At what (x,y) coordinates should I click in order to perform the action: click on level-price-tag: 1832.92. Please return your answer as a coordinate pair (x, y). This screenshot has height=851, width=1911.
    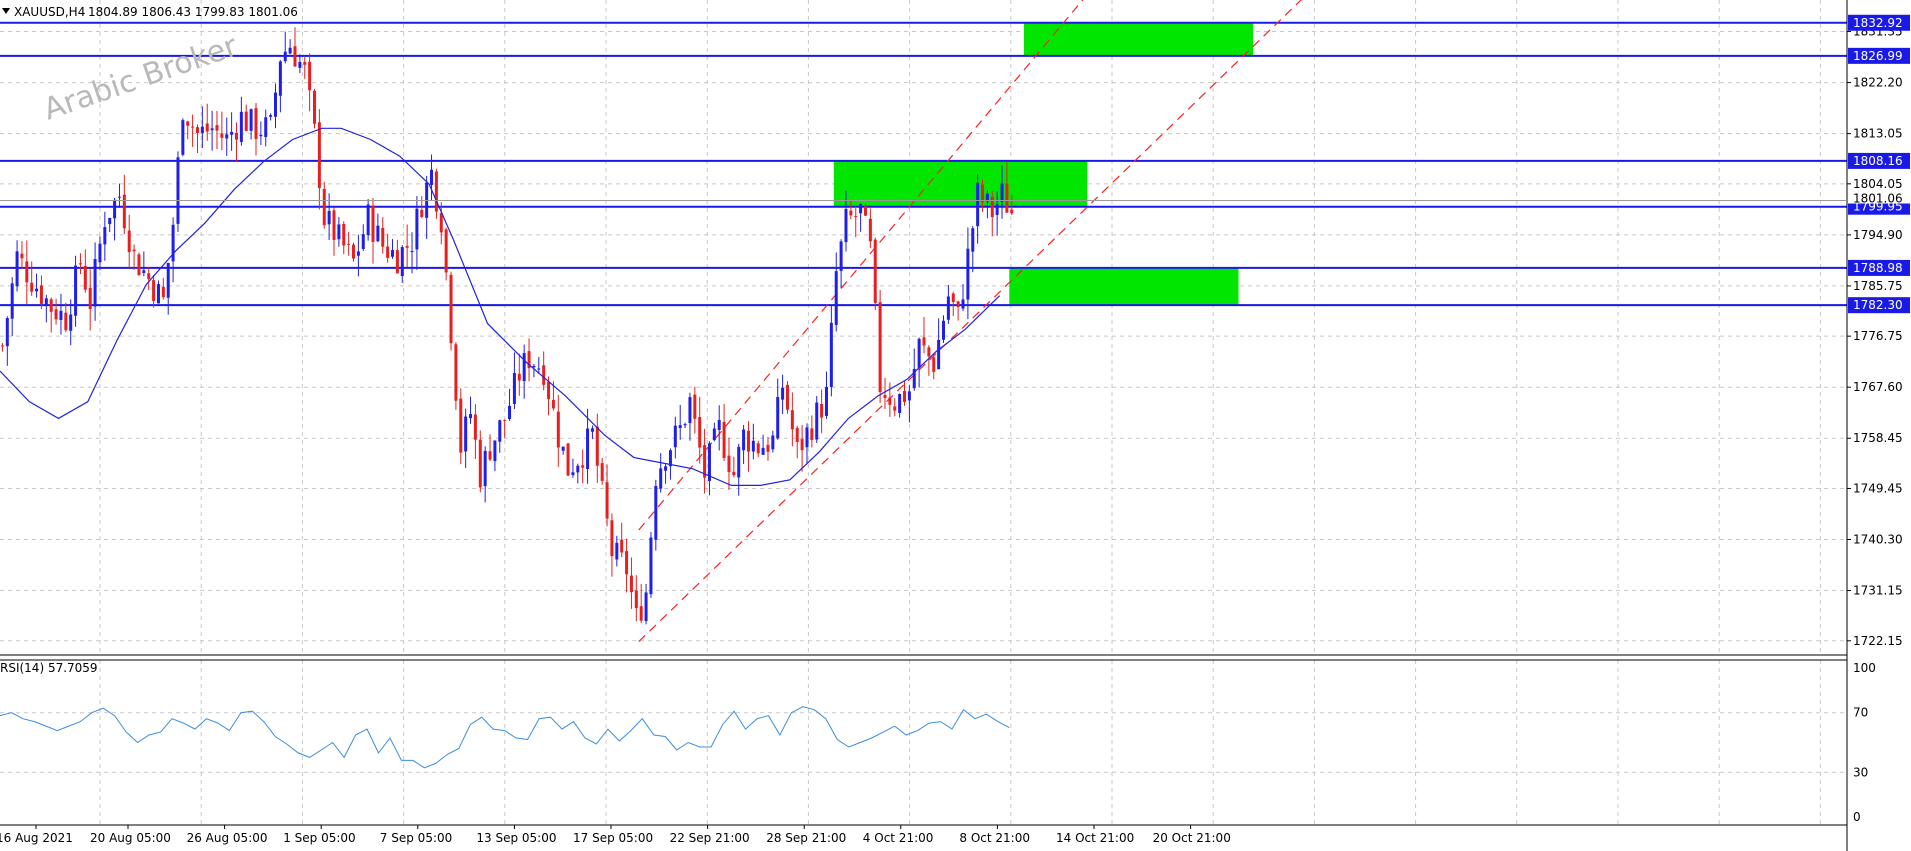
    Looking at the image, I should click on (1878, 23).